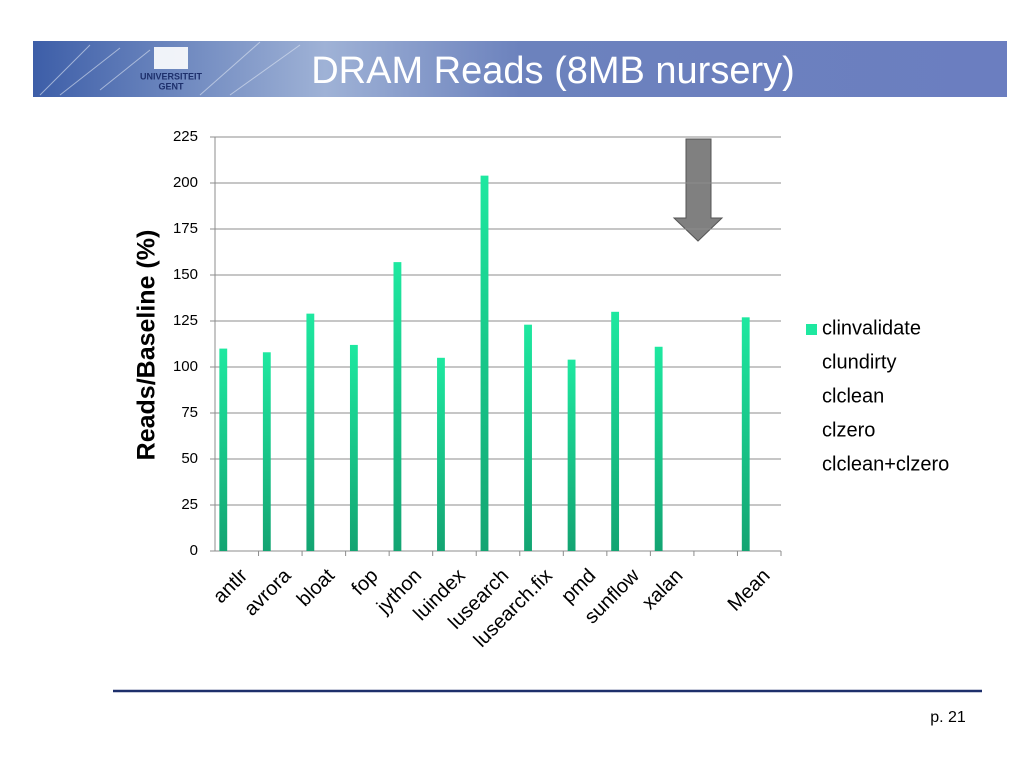  Describe the element at coordinates (147, 345) in the screenshot. I see `y-axis-title: Reads/Baseline (%)` at that location.